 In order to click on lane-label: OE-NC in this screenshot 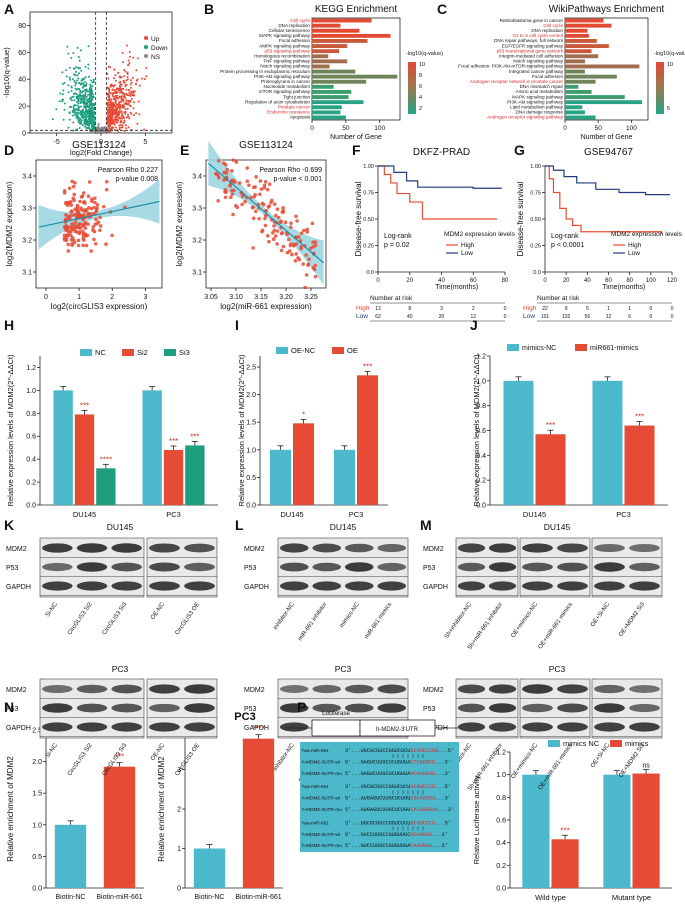, I will do `click(158, 611)`.